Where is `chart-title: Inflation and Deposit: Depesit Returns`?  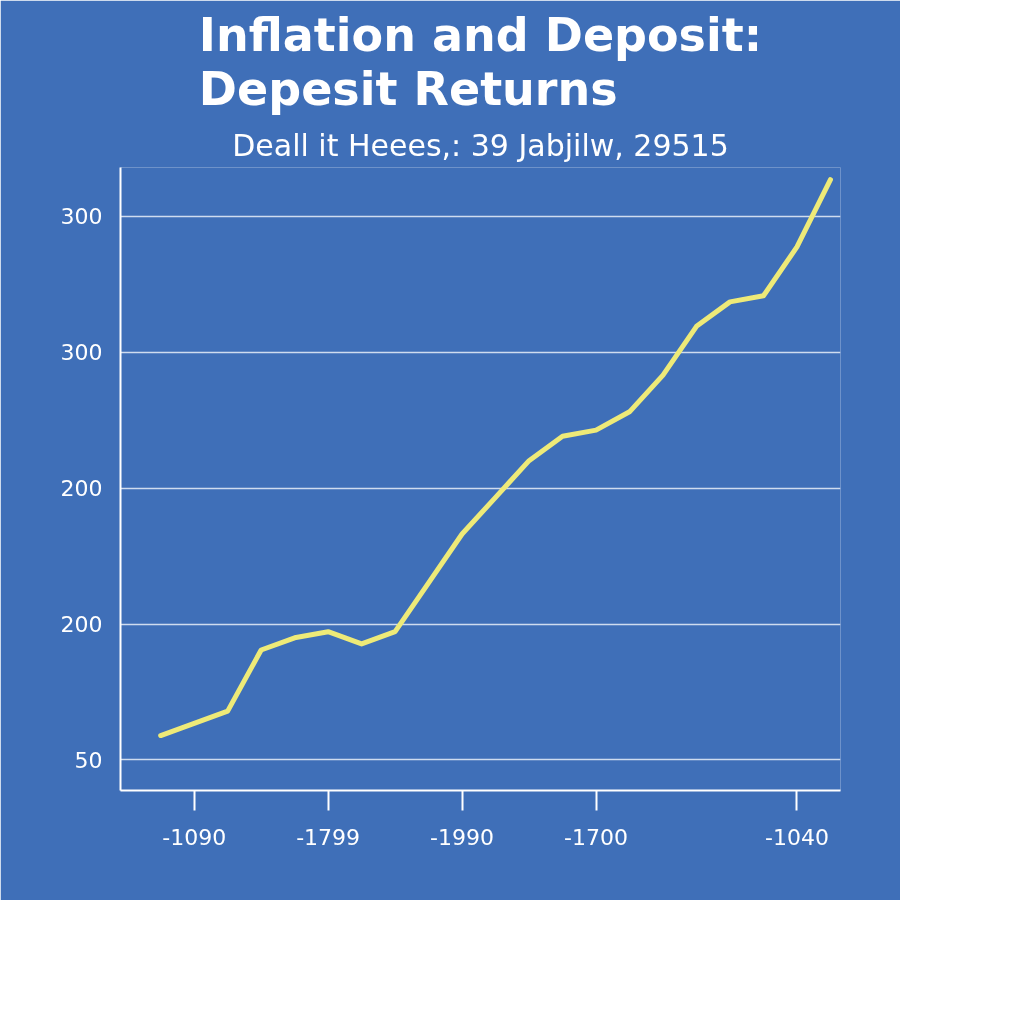 chart-title: Inflation and Deposit: Depesit Returns is located at coordinates (480, 61).